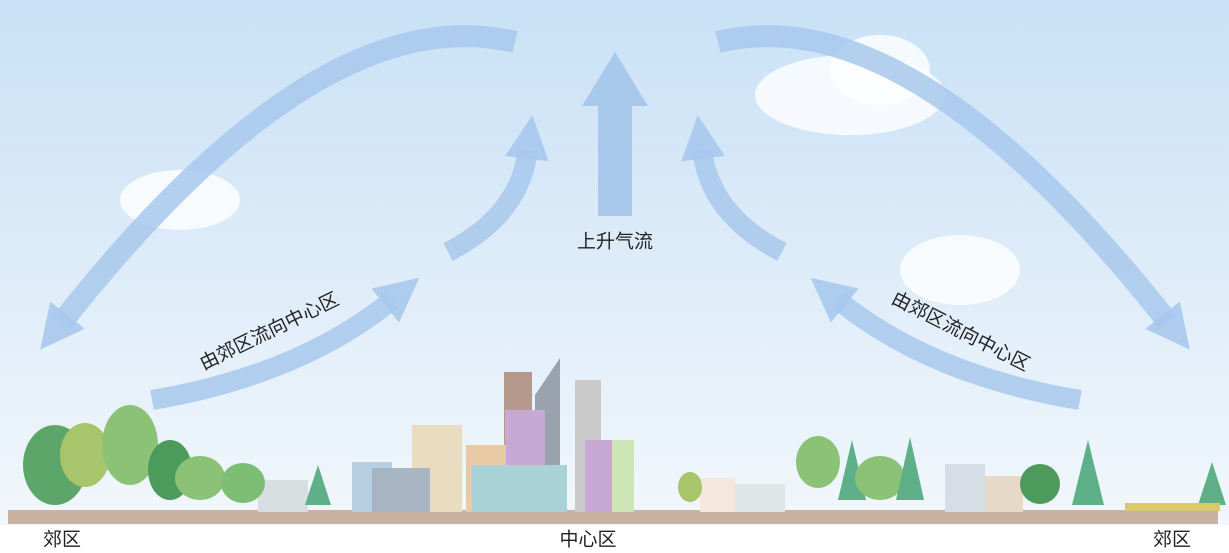 This screenshot has width=1229, height=553. Describe the element at coordinates (285, 343) in the screenshot. I see `inflow-left` at that location.